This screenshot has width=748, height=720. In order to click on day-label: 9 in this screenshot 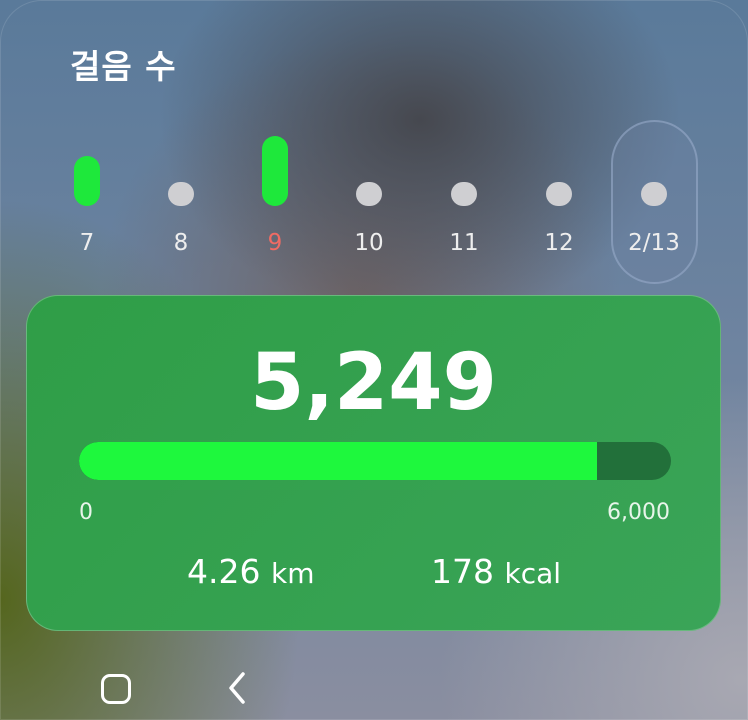, I will do `click(275, 243)`.